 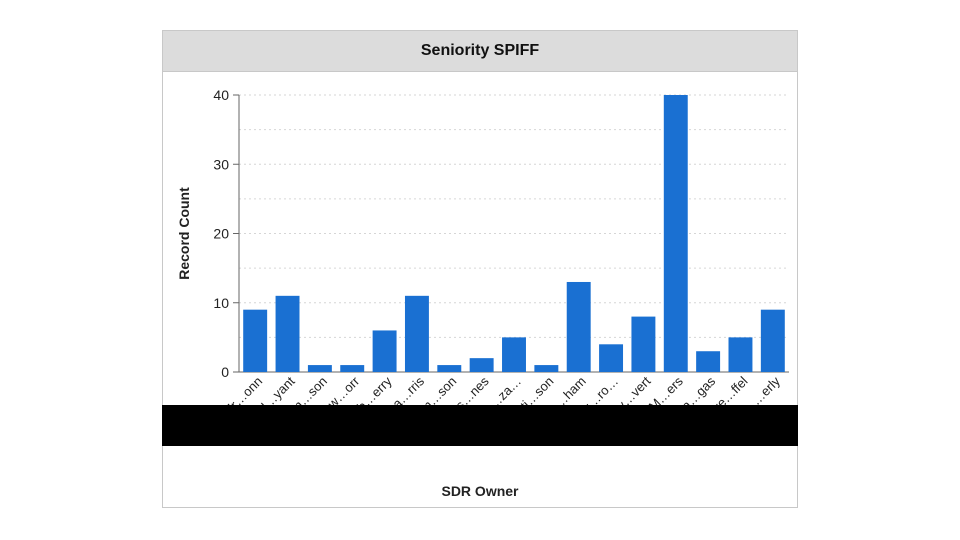 I want to click on y-tick-label: 10, so click(x=221, y=303).